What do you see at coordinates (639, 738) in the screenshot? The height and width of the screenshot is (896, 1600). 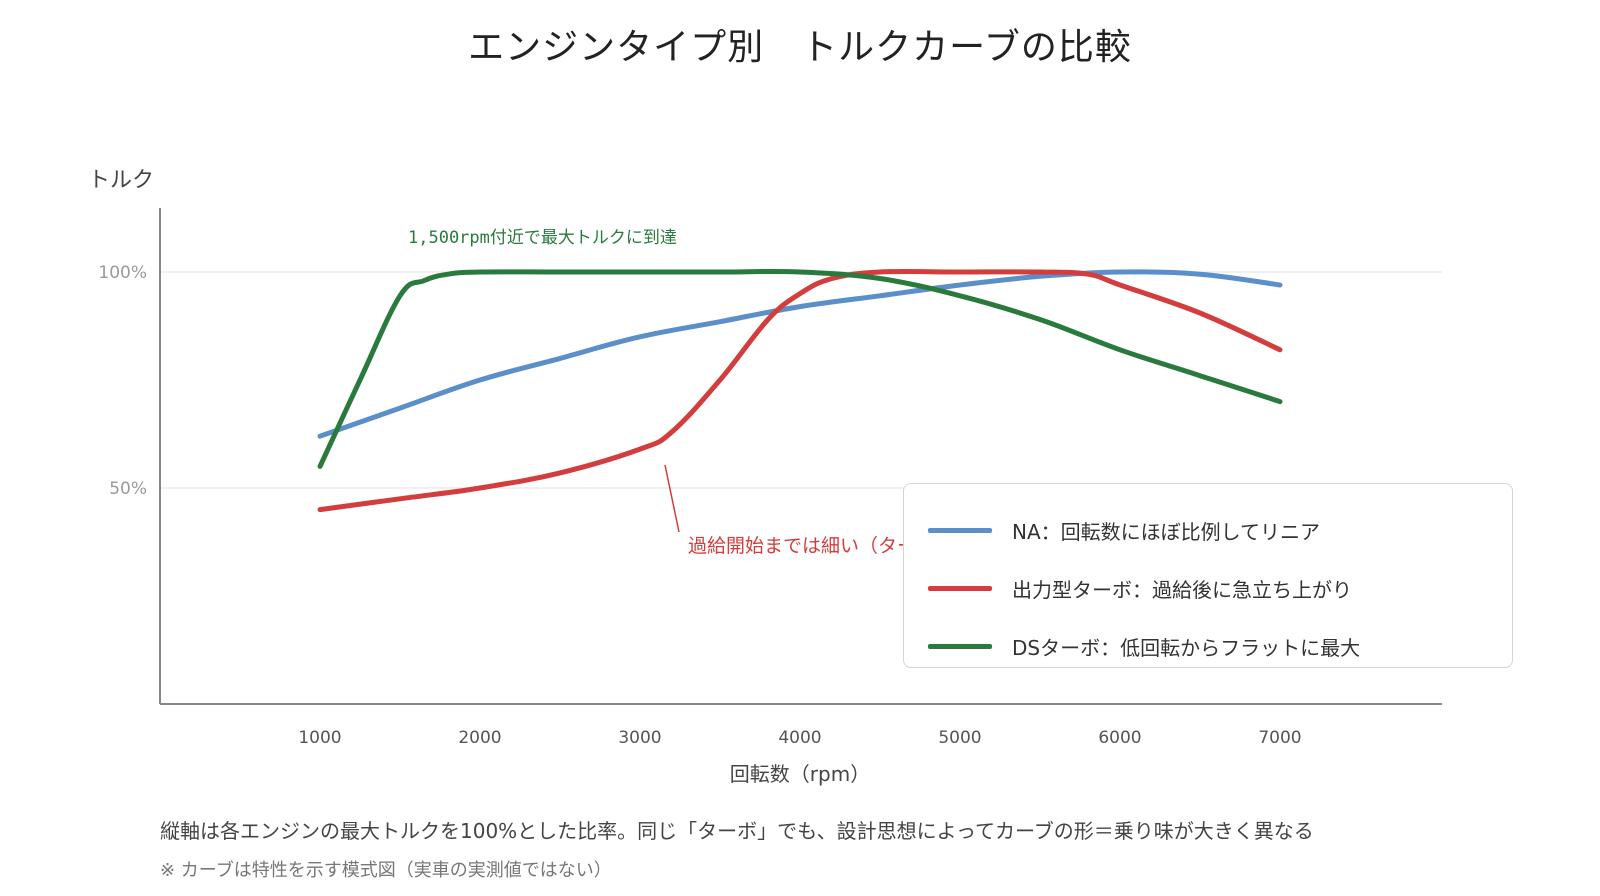 I see `x-tick-label-3000: 3000` at bounding box center [639, 738].